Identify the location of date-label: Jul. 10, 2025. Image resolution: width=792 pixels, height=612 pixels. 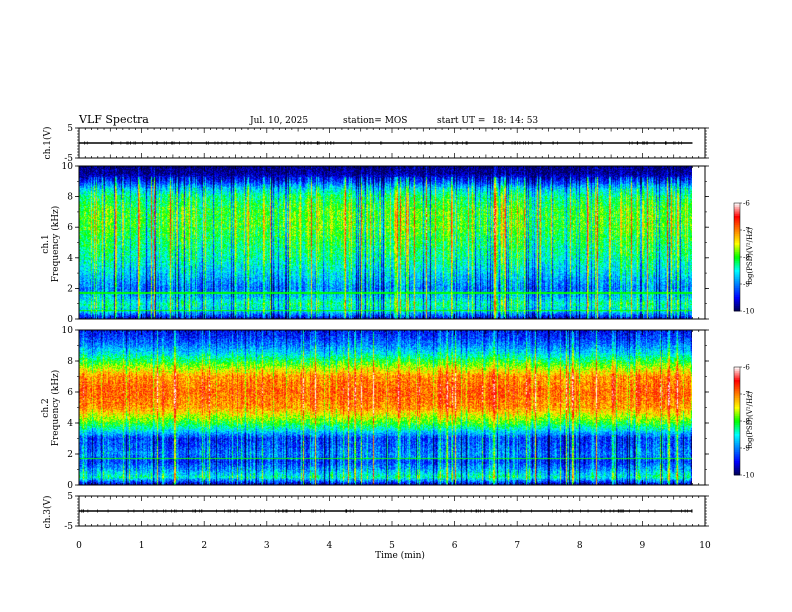
(278, 121).